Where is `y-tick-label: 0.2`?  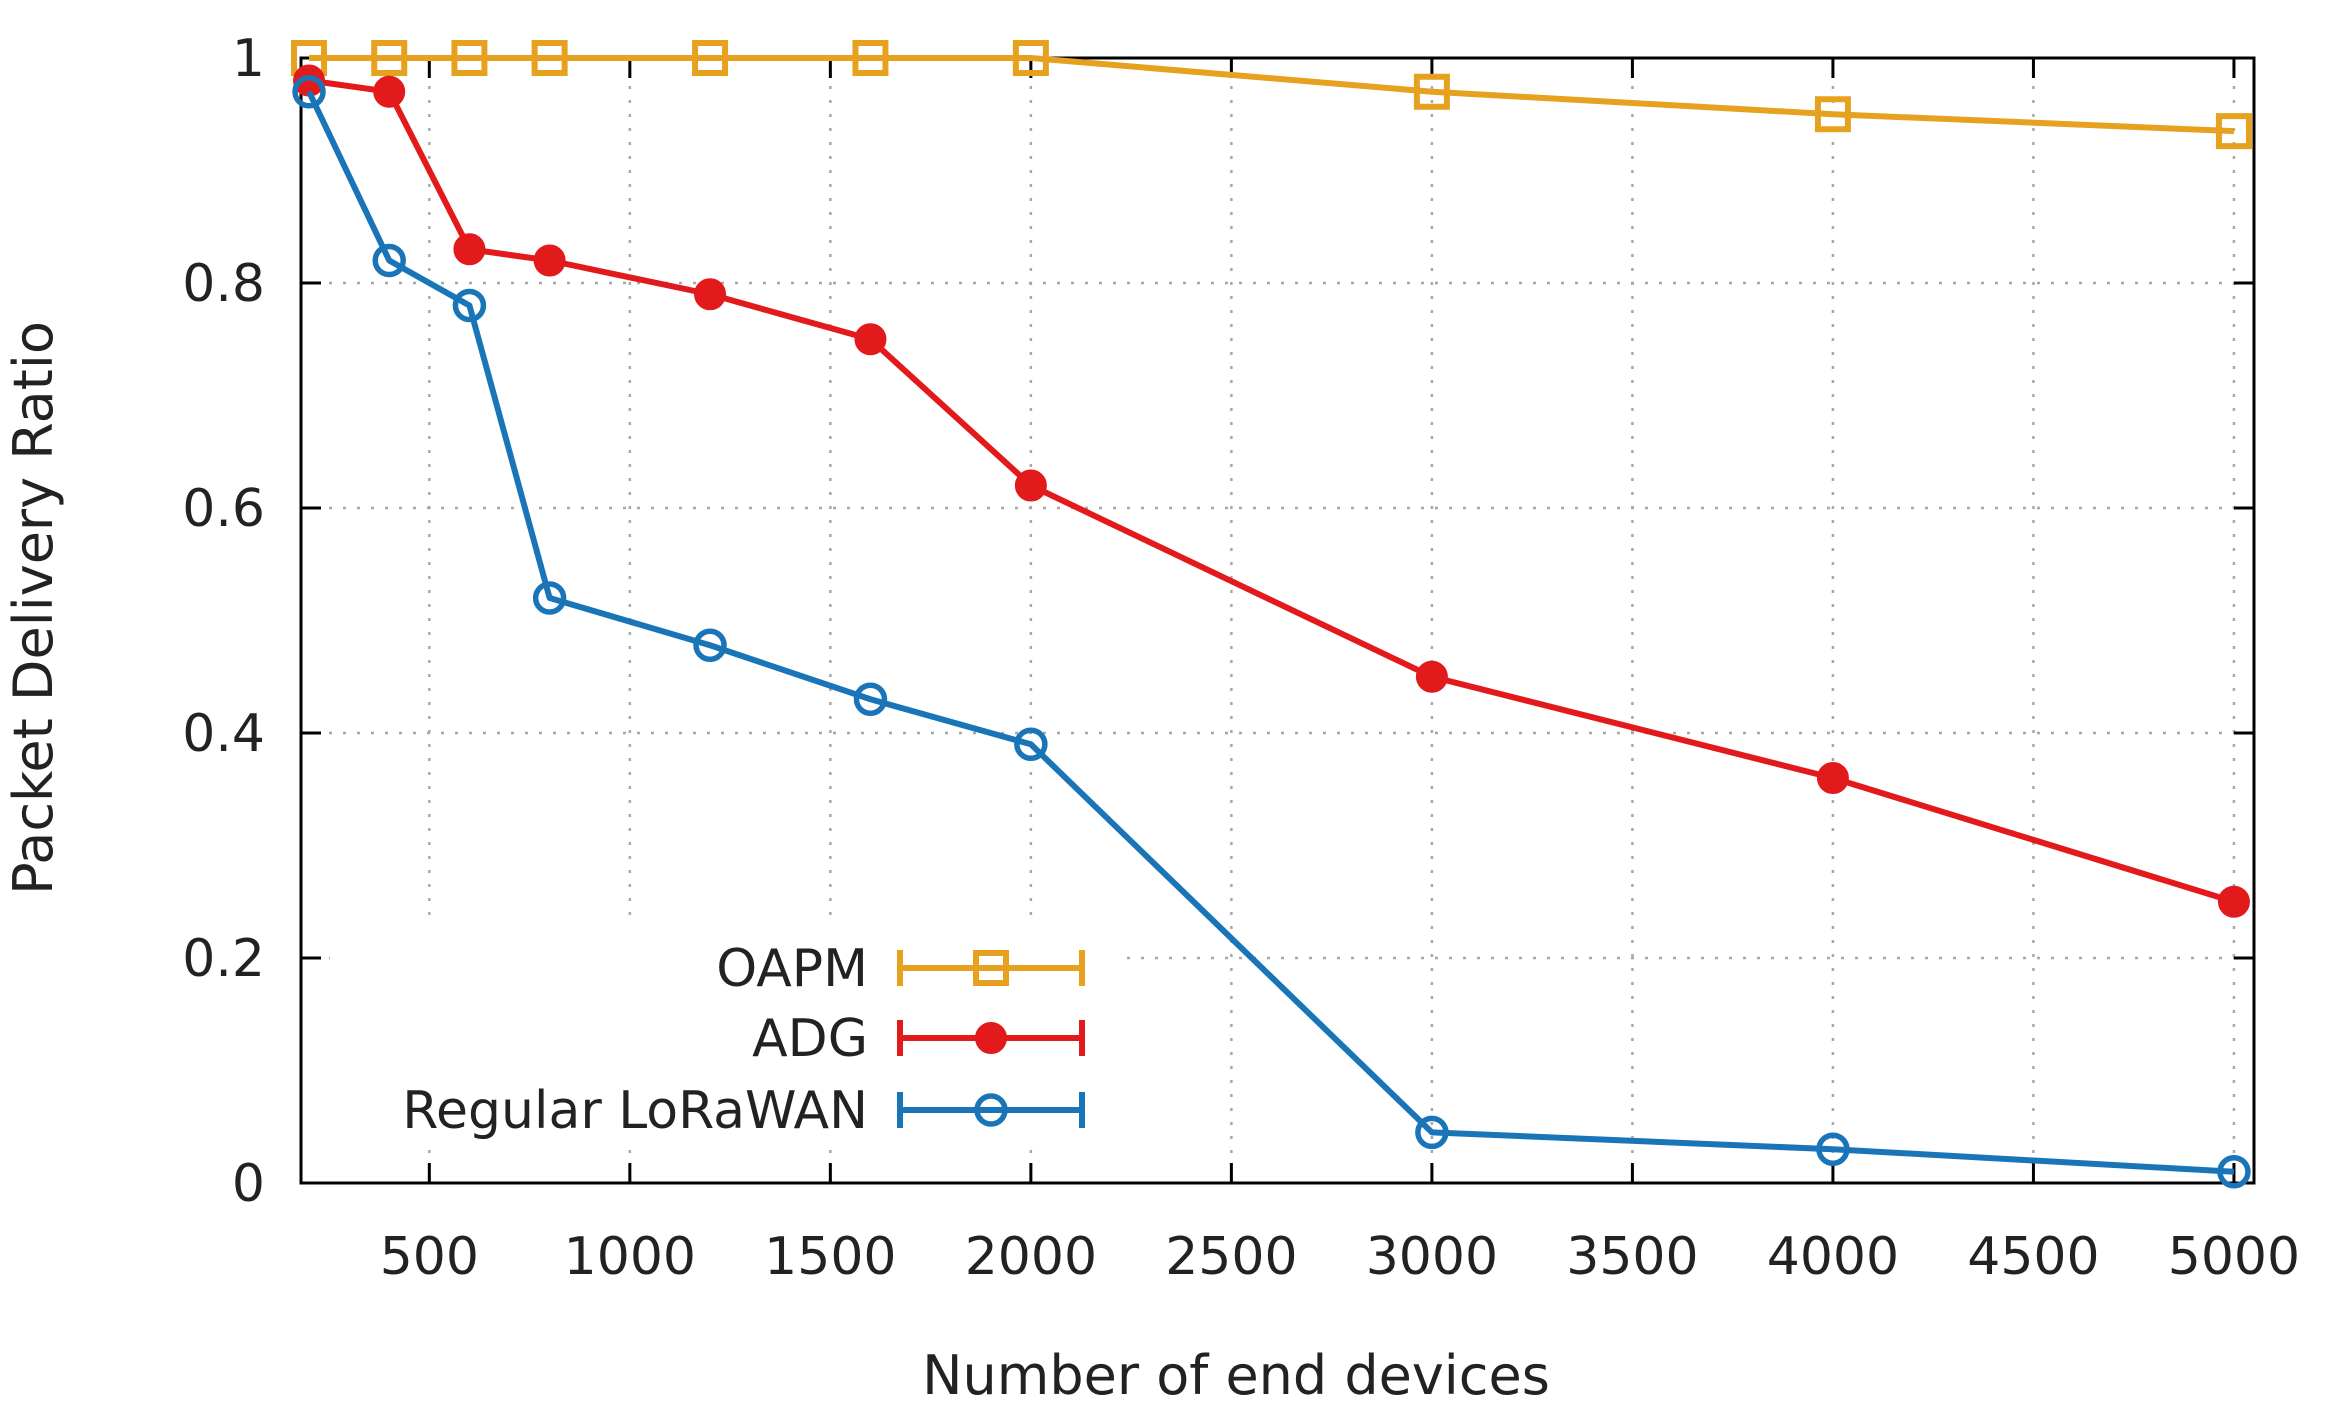
y-tick-label: 0.2 is located at coordinates (223, 959).